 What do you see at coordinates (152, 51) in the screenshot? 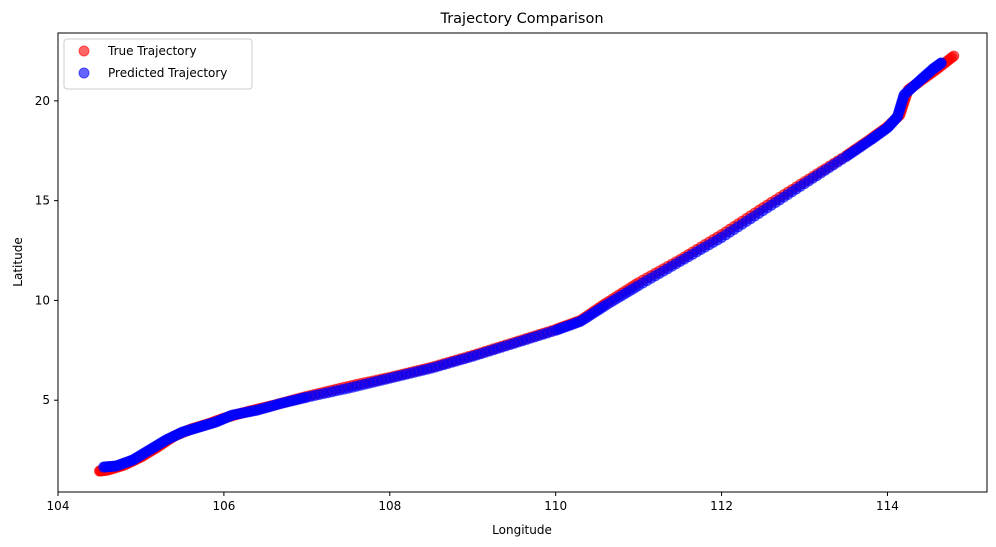
I see `legend-label-true: True Trajectory` at bounding box center [152, 51].